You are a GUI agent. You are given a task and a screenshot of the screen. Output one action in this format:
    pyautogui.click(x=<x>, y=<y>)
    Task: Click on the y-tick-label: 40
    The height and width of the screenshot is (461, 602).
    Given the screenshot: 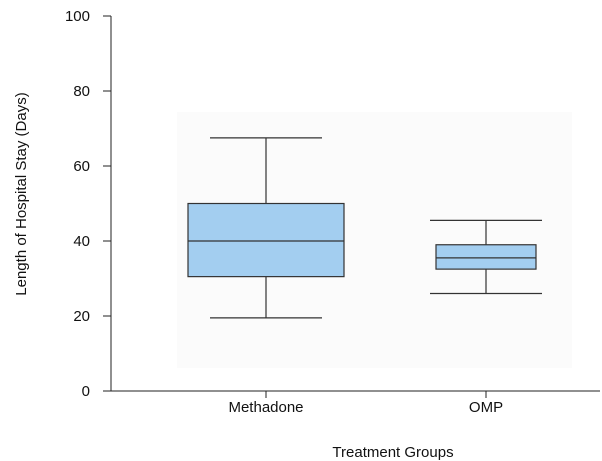 What is the action you would take?
    pyautogui.click(x=81, y=241)
    